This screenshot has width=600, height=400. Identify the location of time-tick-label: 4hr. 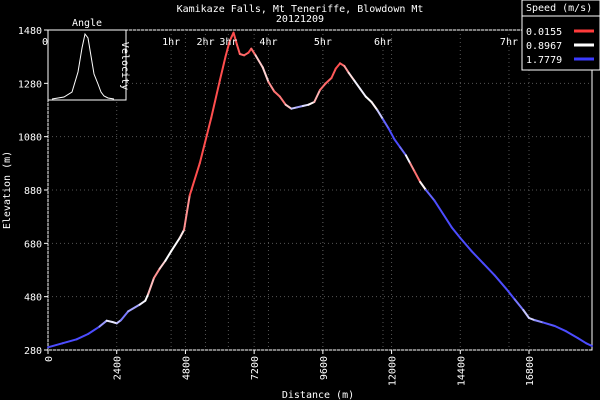
(268, 42).